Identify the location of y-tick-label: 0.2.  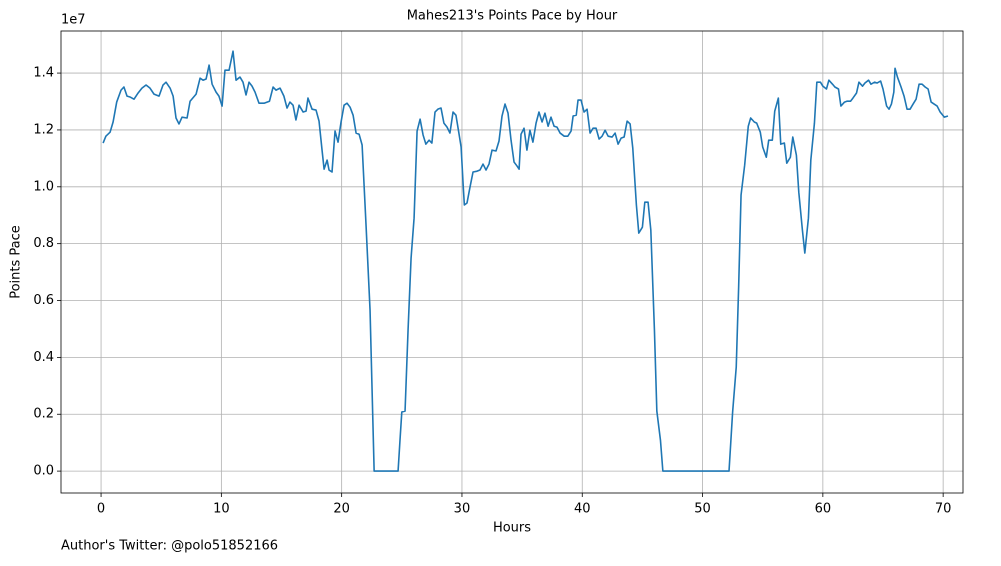
(43, 414).